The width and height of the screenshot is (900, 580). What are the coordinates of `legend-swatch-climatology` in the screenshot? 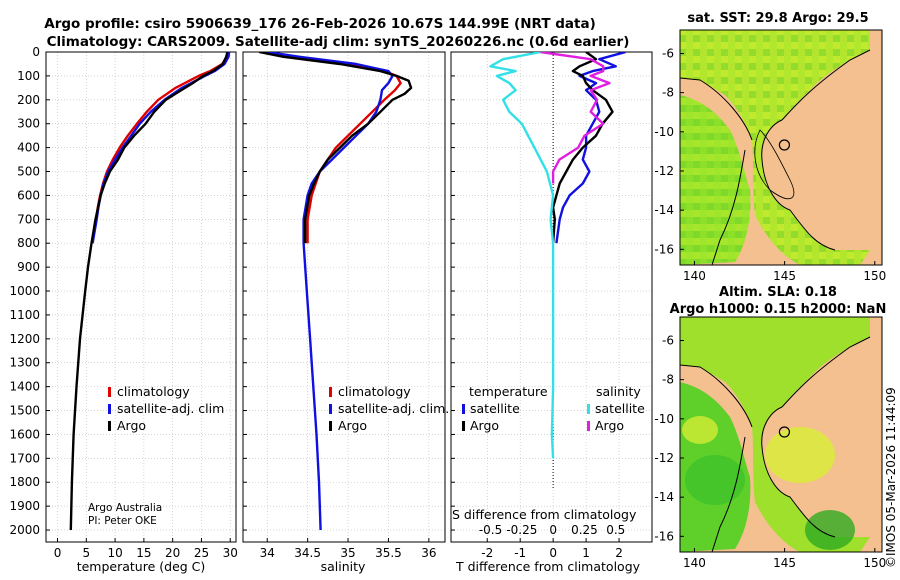 It's located at (109, 392).